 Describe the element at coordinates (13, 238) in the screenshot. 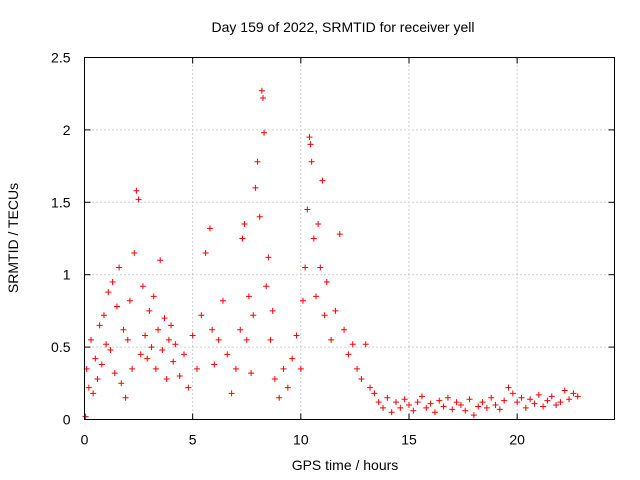

I see `y-axis-label: SRMTID / TECUs` at that location.